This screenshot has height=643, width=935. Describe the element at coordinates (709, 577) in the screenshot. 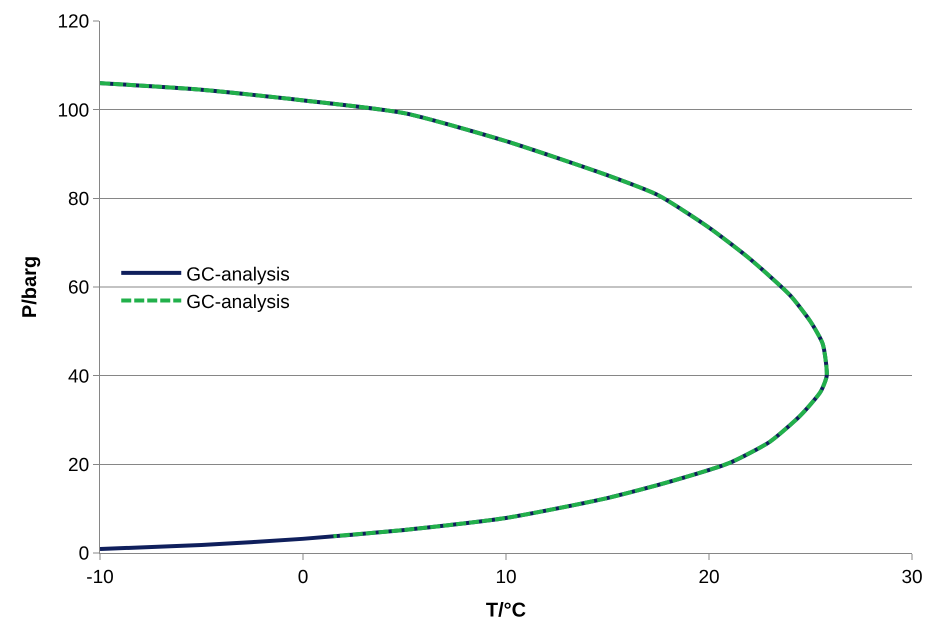

I see `x-tick-label: 20` at that location.